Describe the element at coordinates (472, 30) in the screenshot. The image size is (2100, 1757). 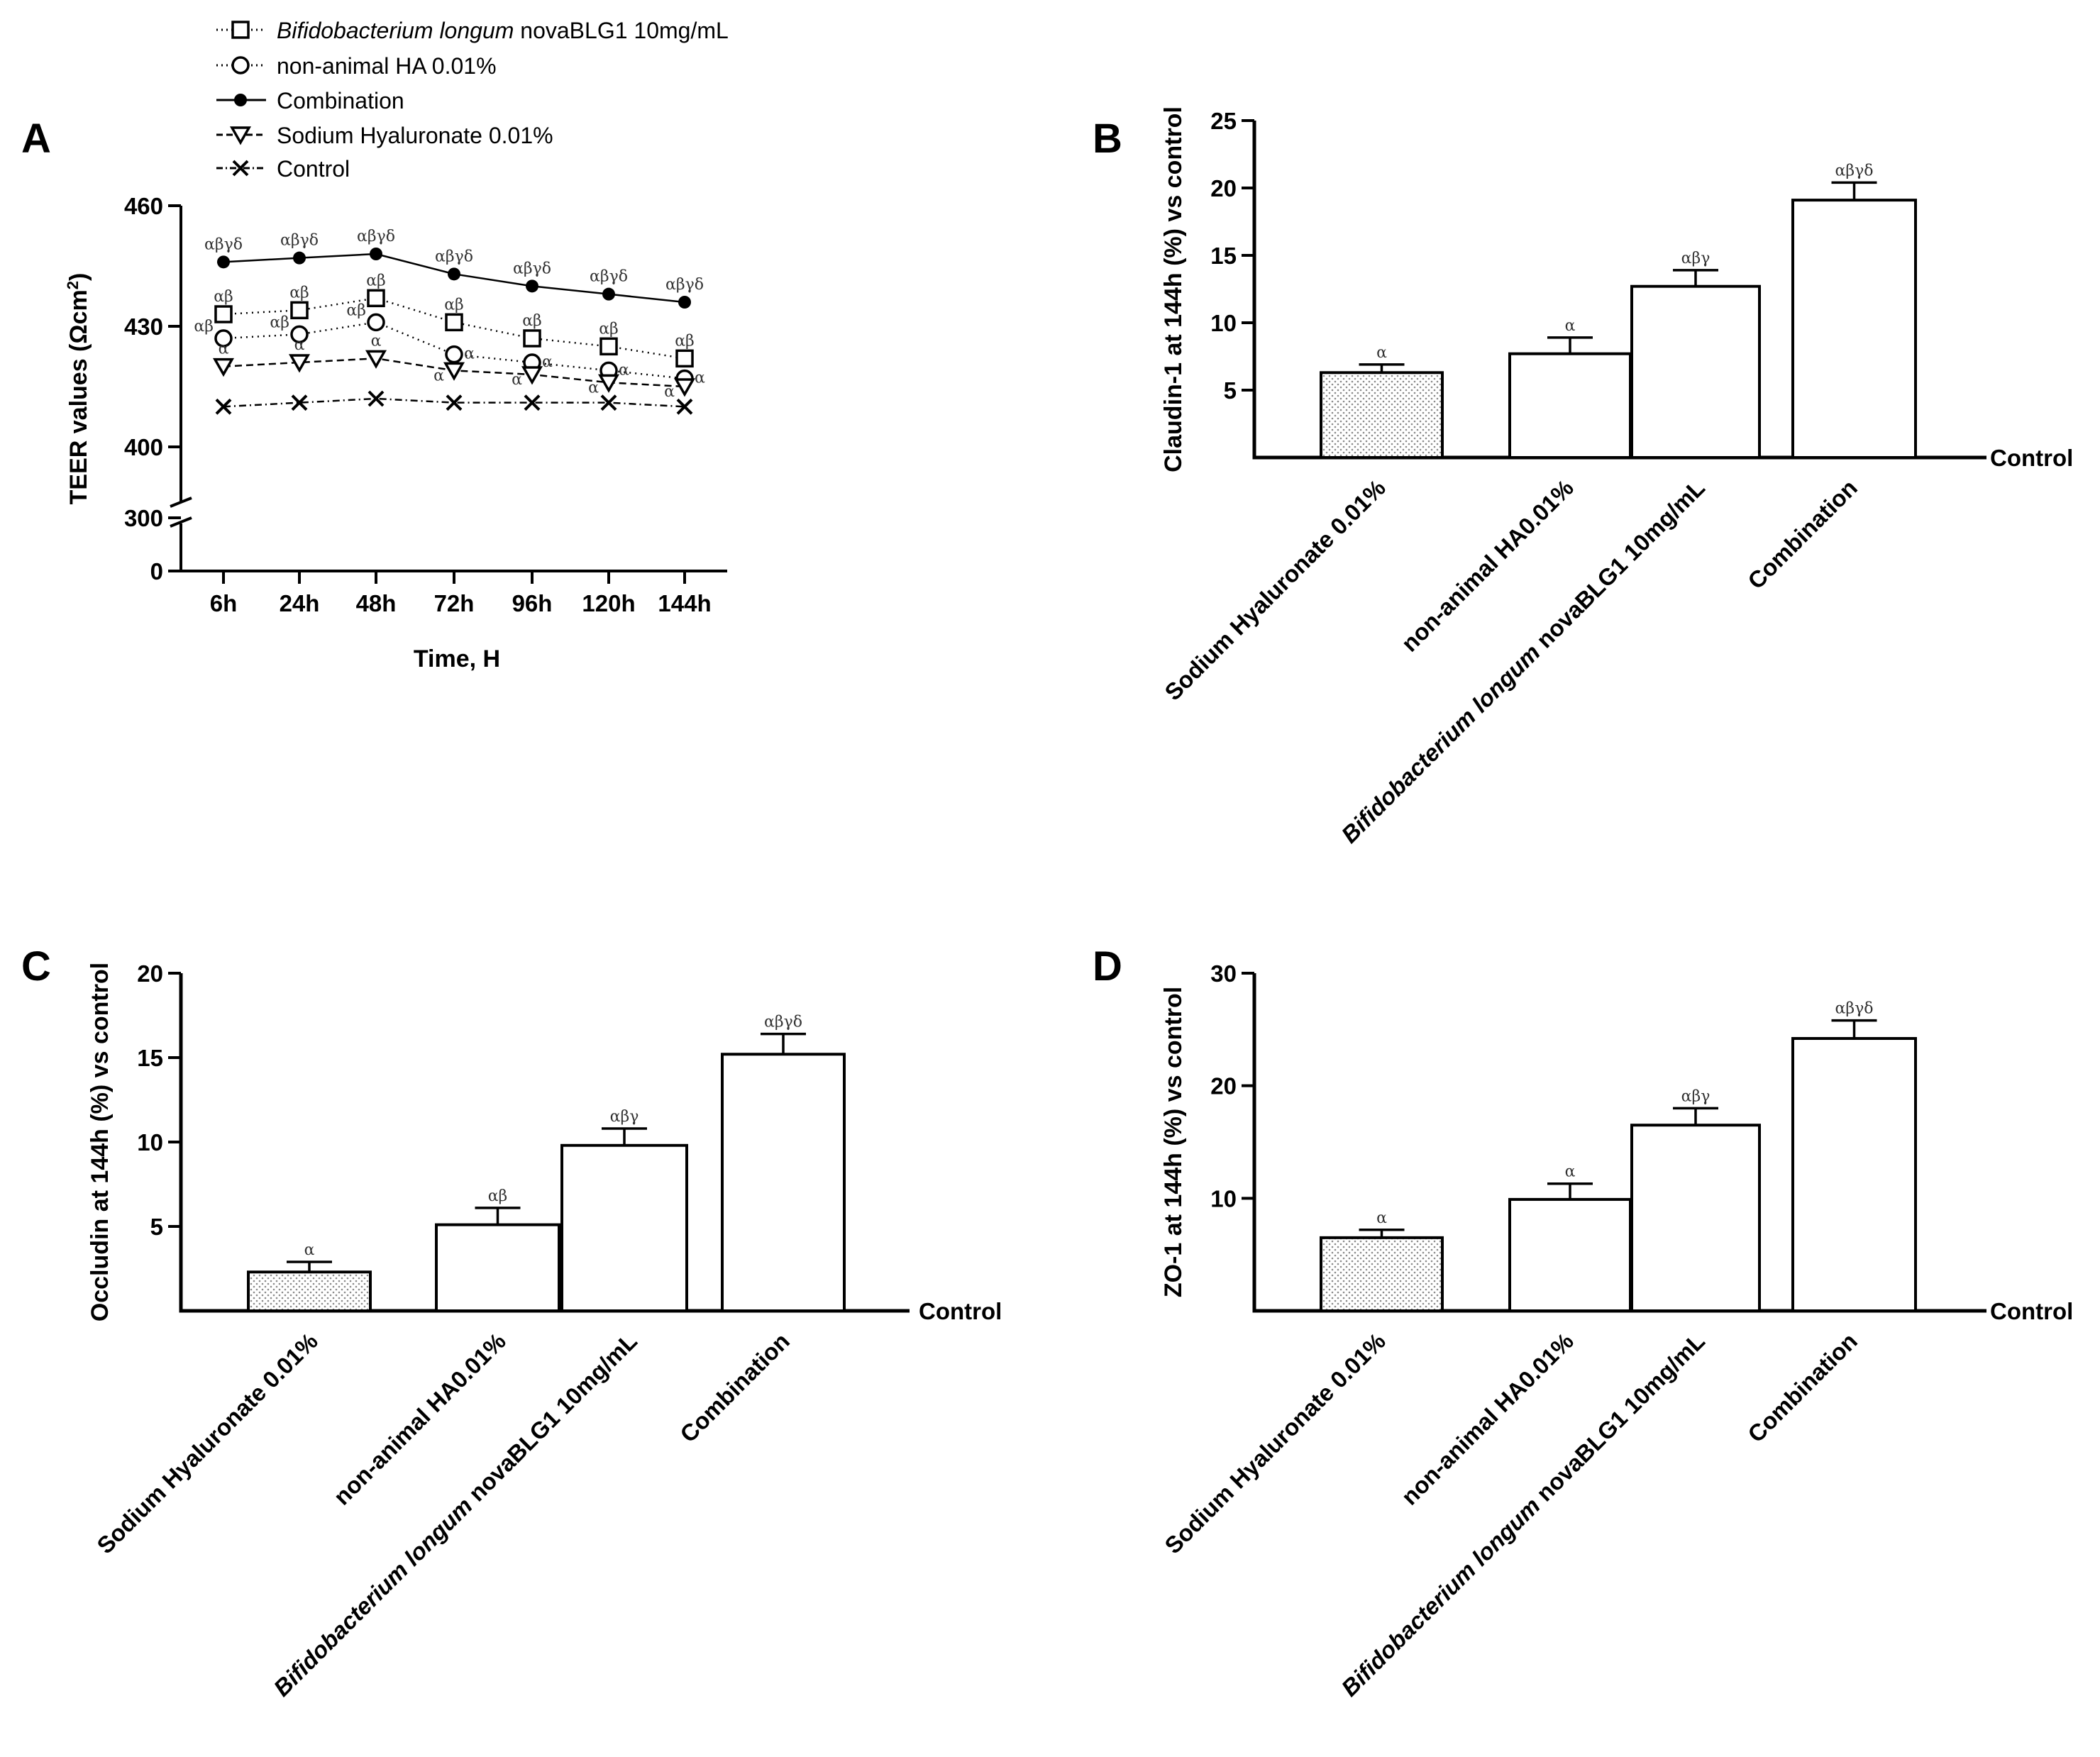
I see `legend-item-bifido: Bifidobacterium longum novaBLG1 10mg/mL` at that location.